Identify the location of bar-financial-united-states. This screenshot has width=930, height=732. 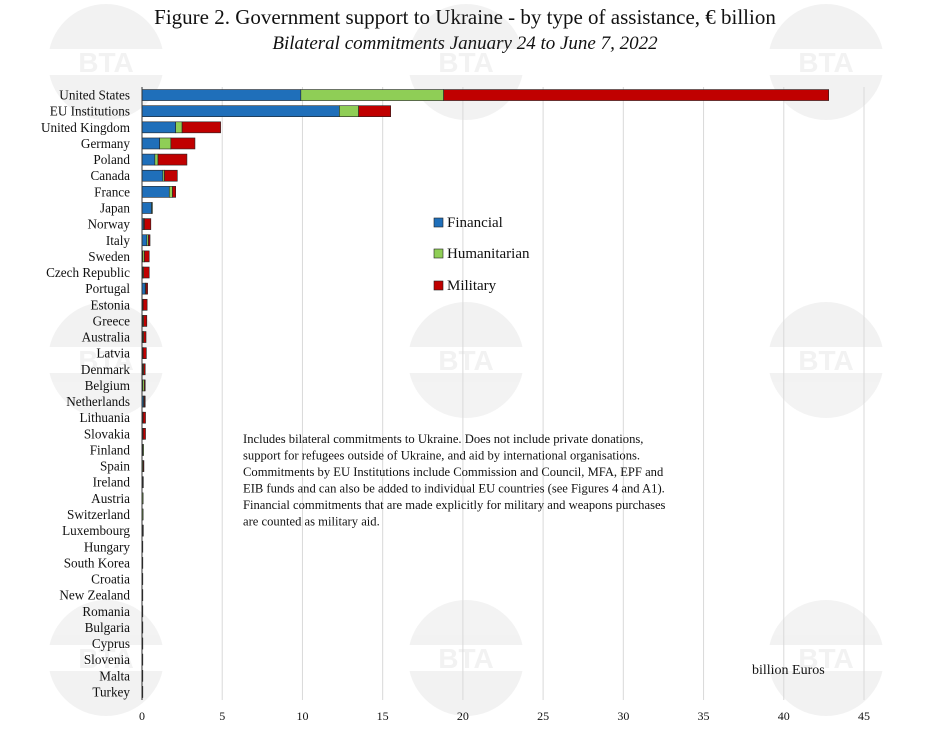
(221, 95).